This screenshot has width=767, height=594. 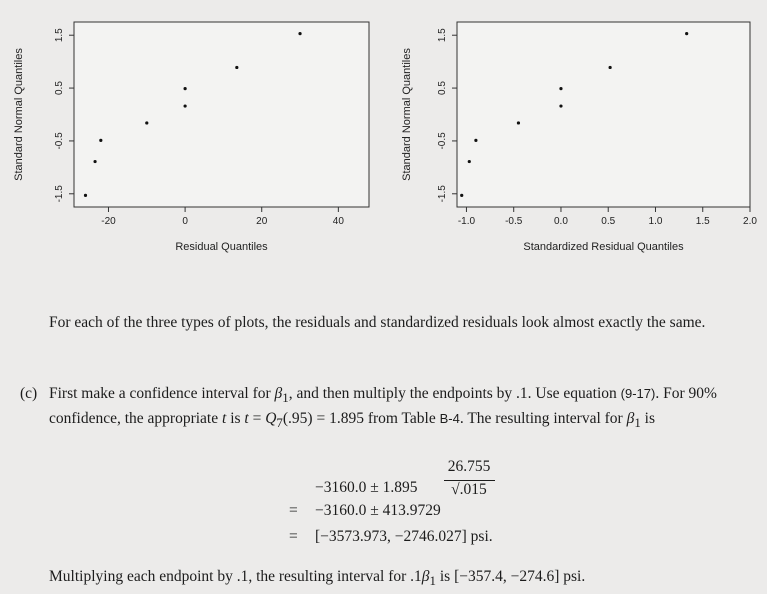 I want to click on equation-line-1-lead: −3160.0 ± 1.895, so click(x=366, y=487).